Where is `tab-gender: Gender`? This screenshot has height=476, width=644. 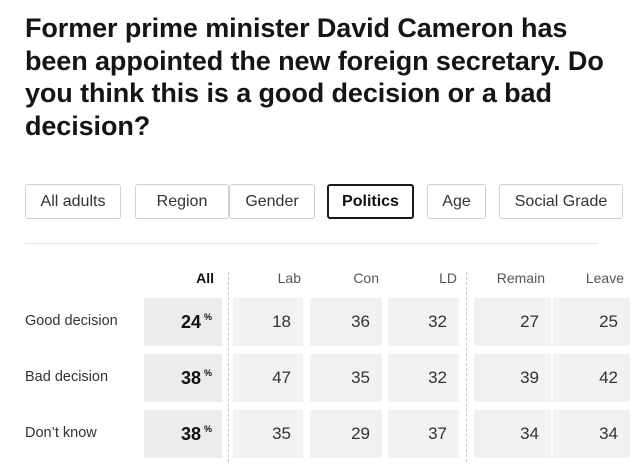
tab-gender: Gender is located at coordinates (272, 201).